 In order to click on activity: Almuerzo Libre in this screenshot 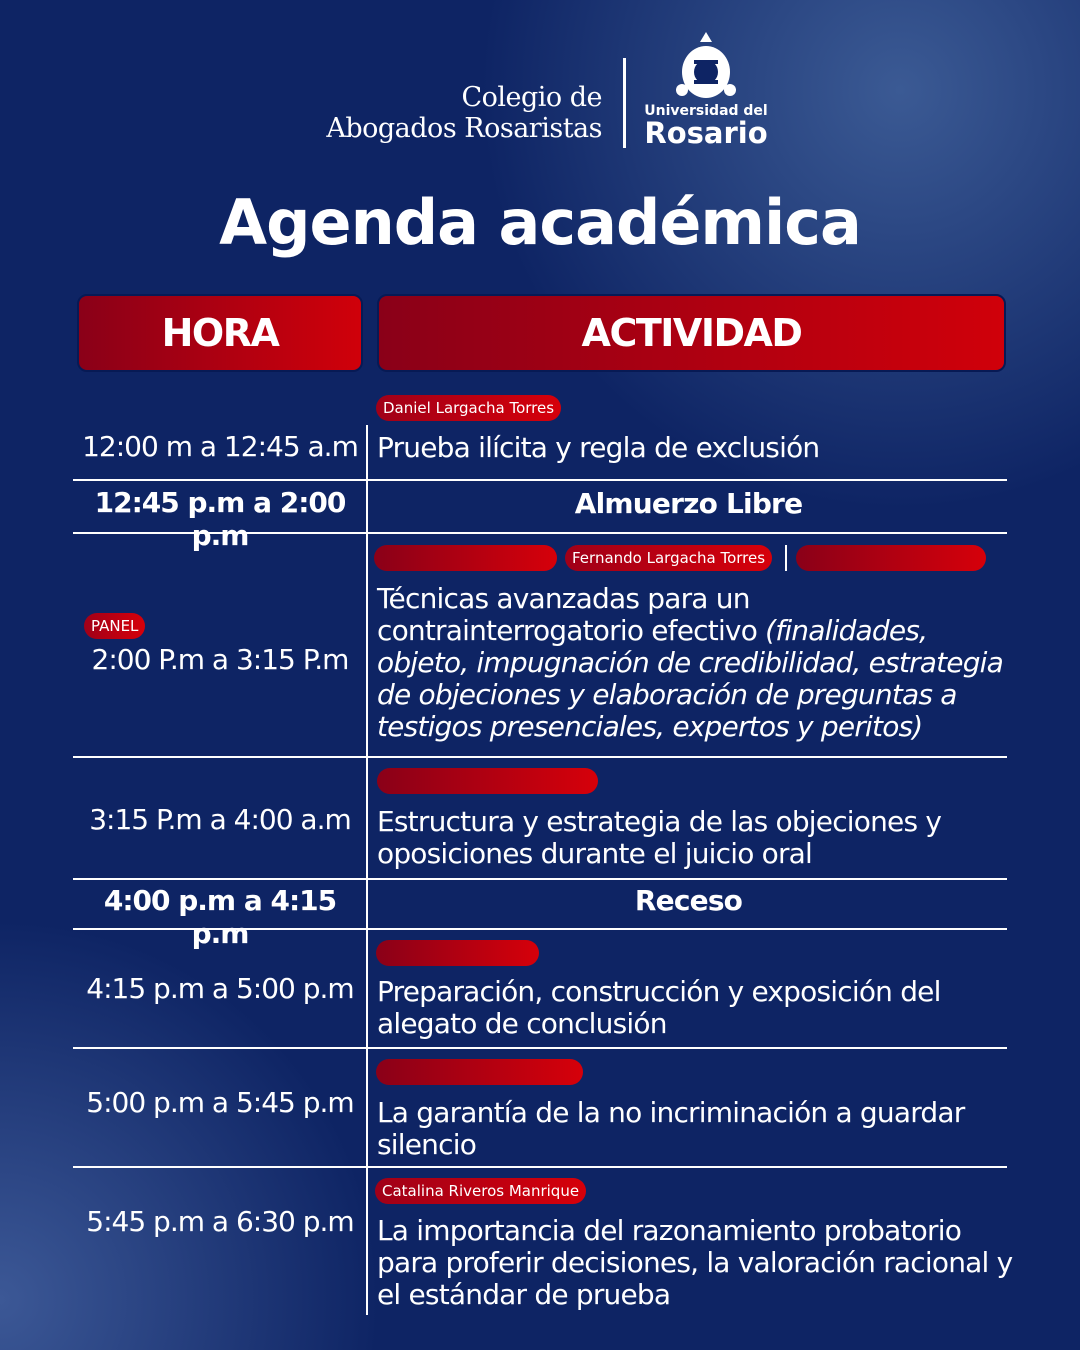, I will do `click(688, 503)`.